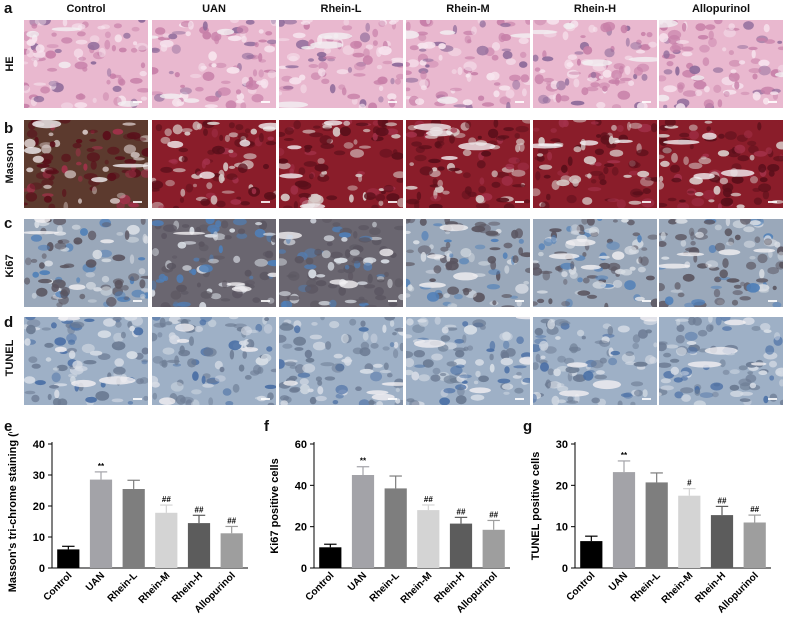  Describe the element at coordinates (9, 128) in the screenshot. I see `panel-letter-b: b` at that location.